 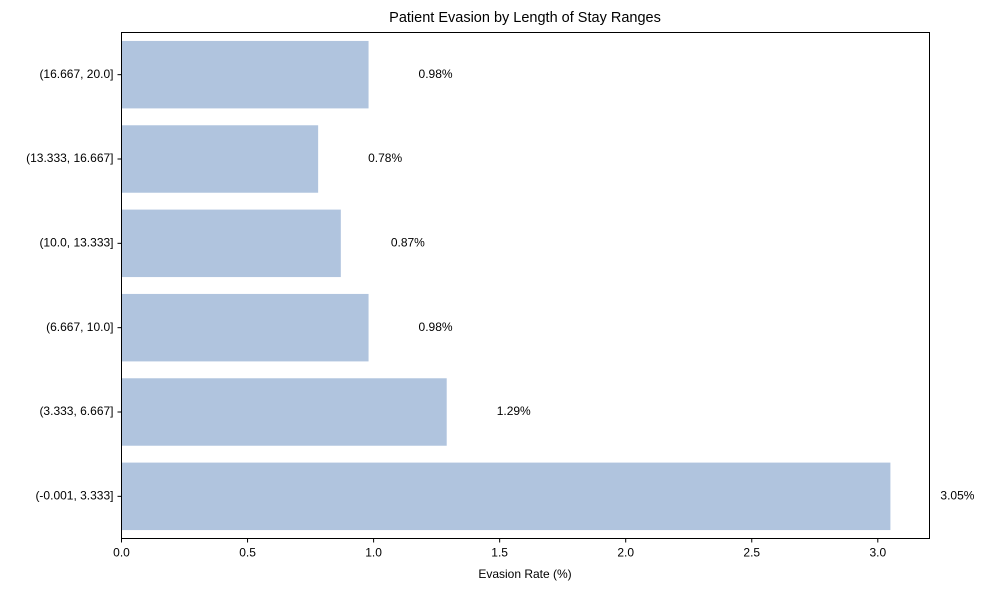 What do you see at coordinates (957, 496) in the screenshot?
I see `bar-value-label: 3.05%` at bounding box center [957, 496].